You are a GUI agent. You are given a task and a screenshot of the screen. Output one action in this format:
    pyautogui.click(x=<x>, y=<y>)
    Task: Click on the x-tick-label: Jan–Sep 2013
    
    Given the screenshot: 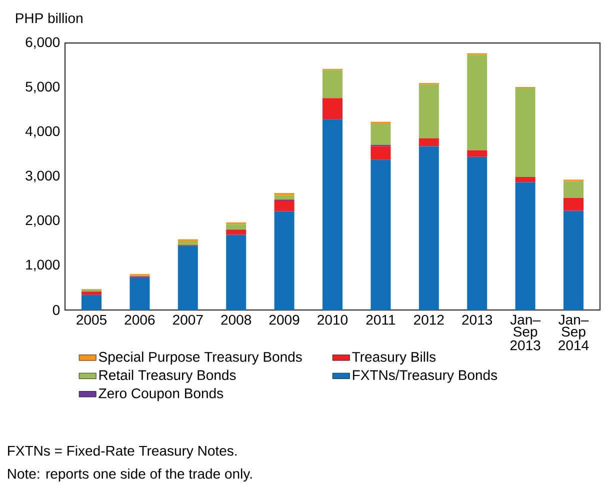 What is the action you would take?
    pyautogui.click(x=525, y=332)
    